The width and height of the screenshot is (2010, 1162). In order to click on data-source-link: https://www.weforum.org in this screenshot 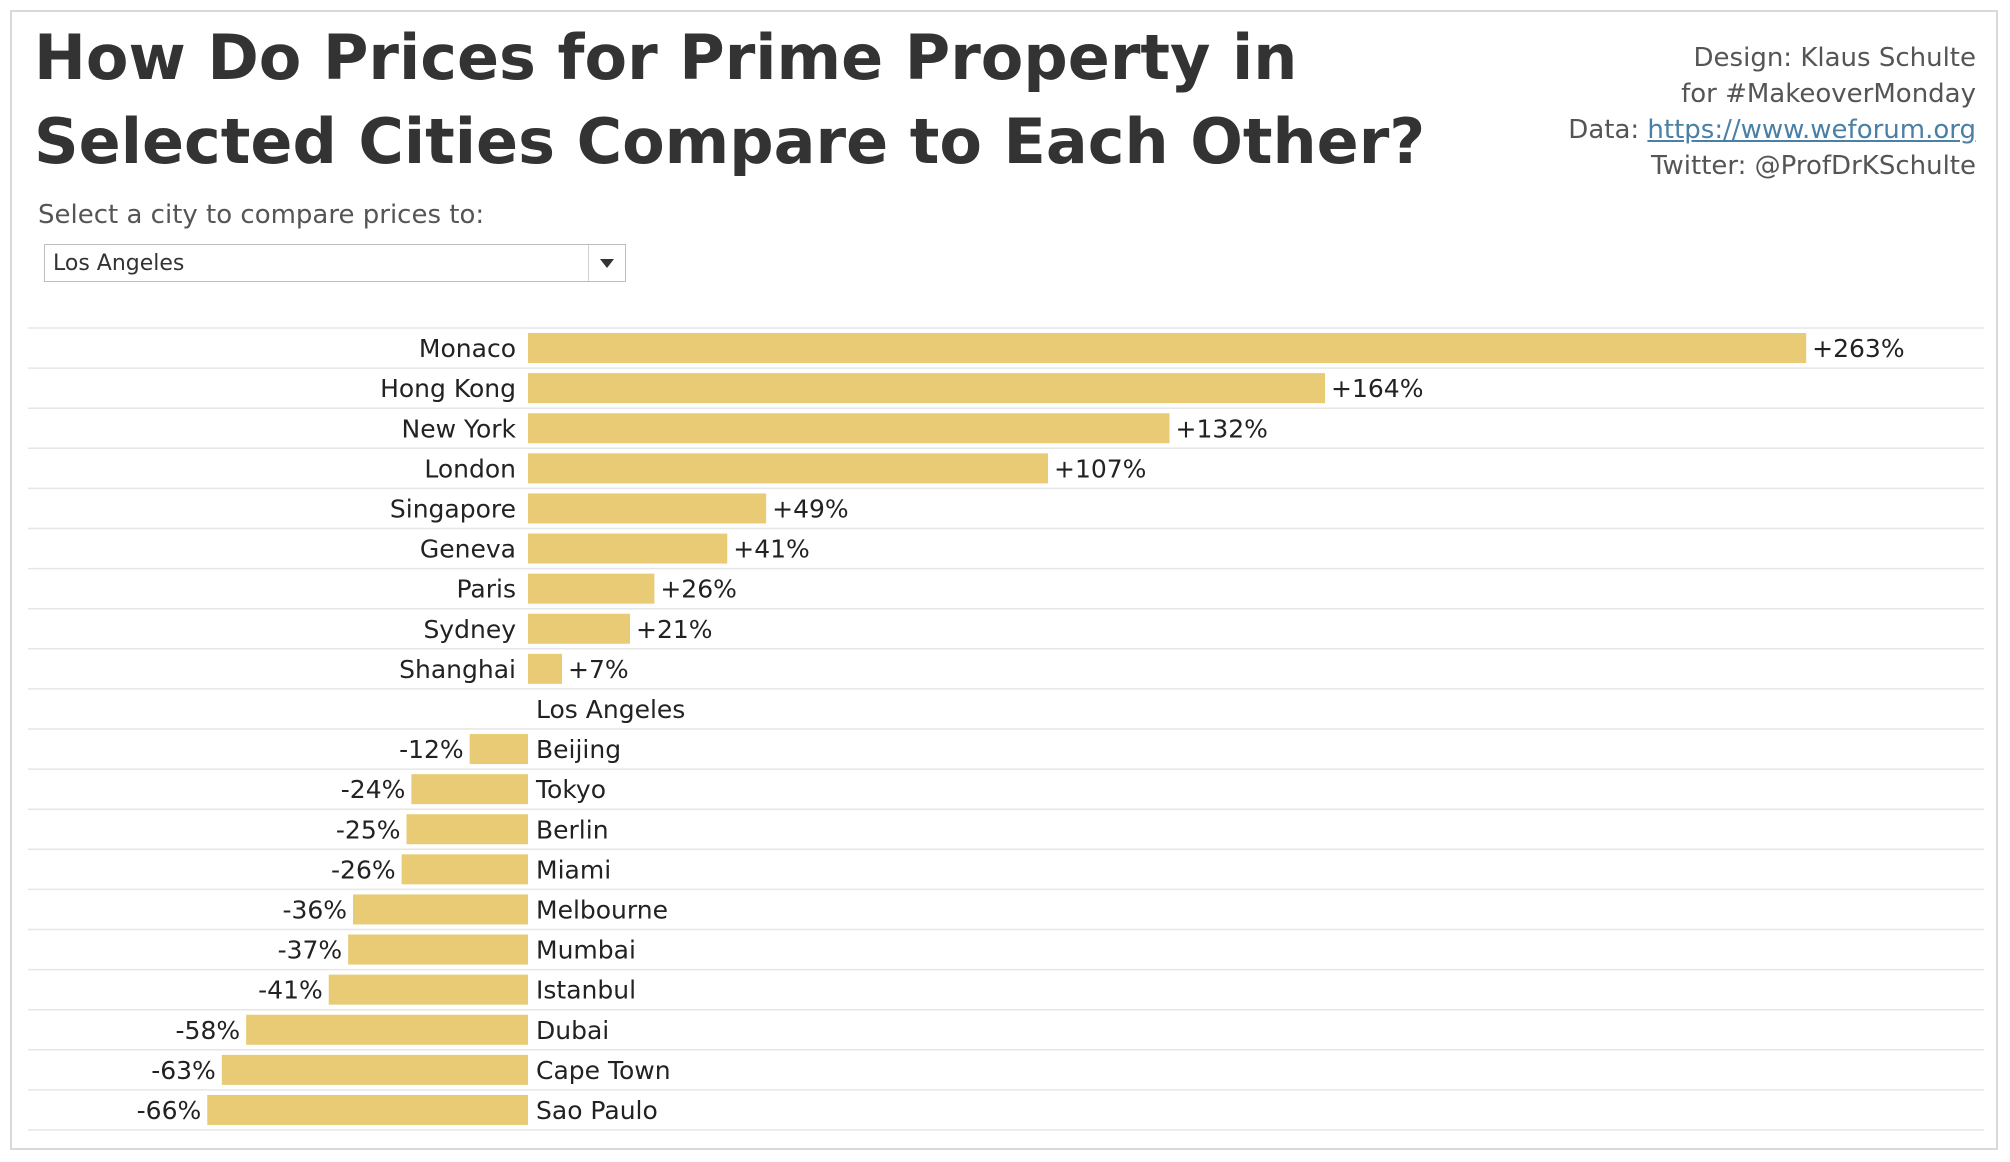, I will do `click(1811, 130)`.